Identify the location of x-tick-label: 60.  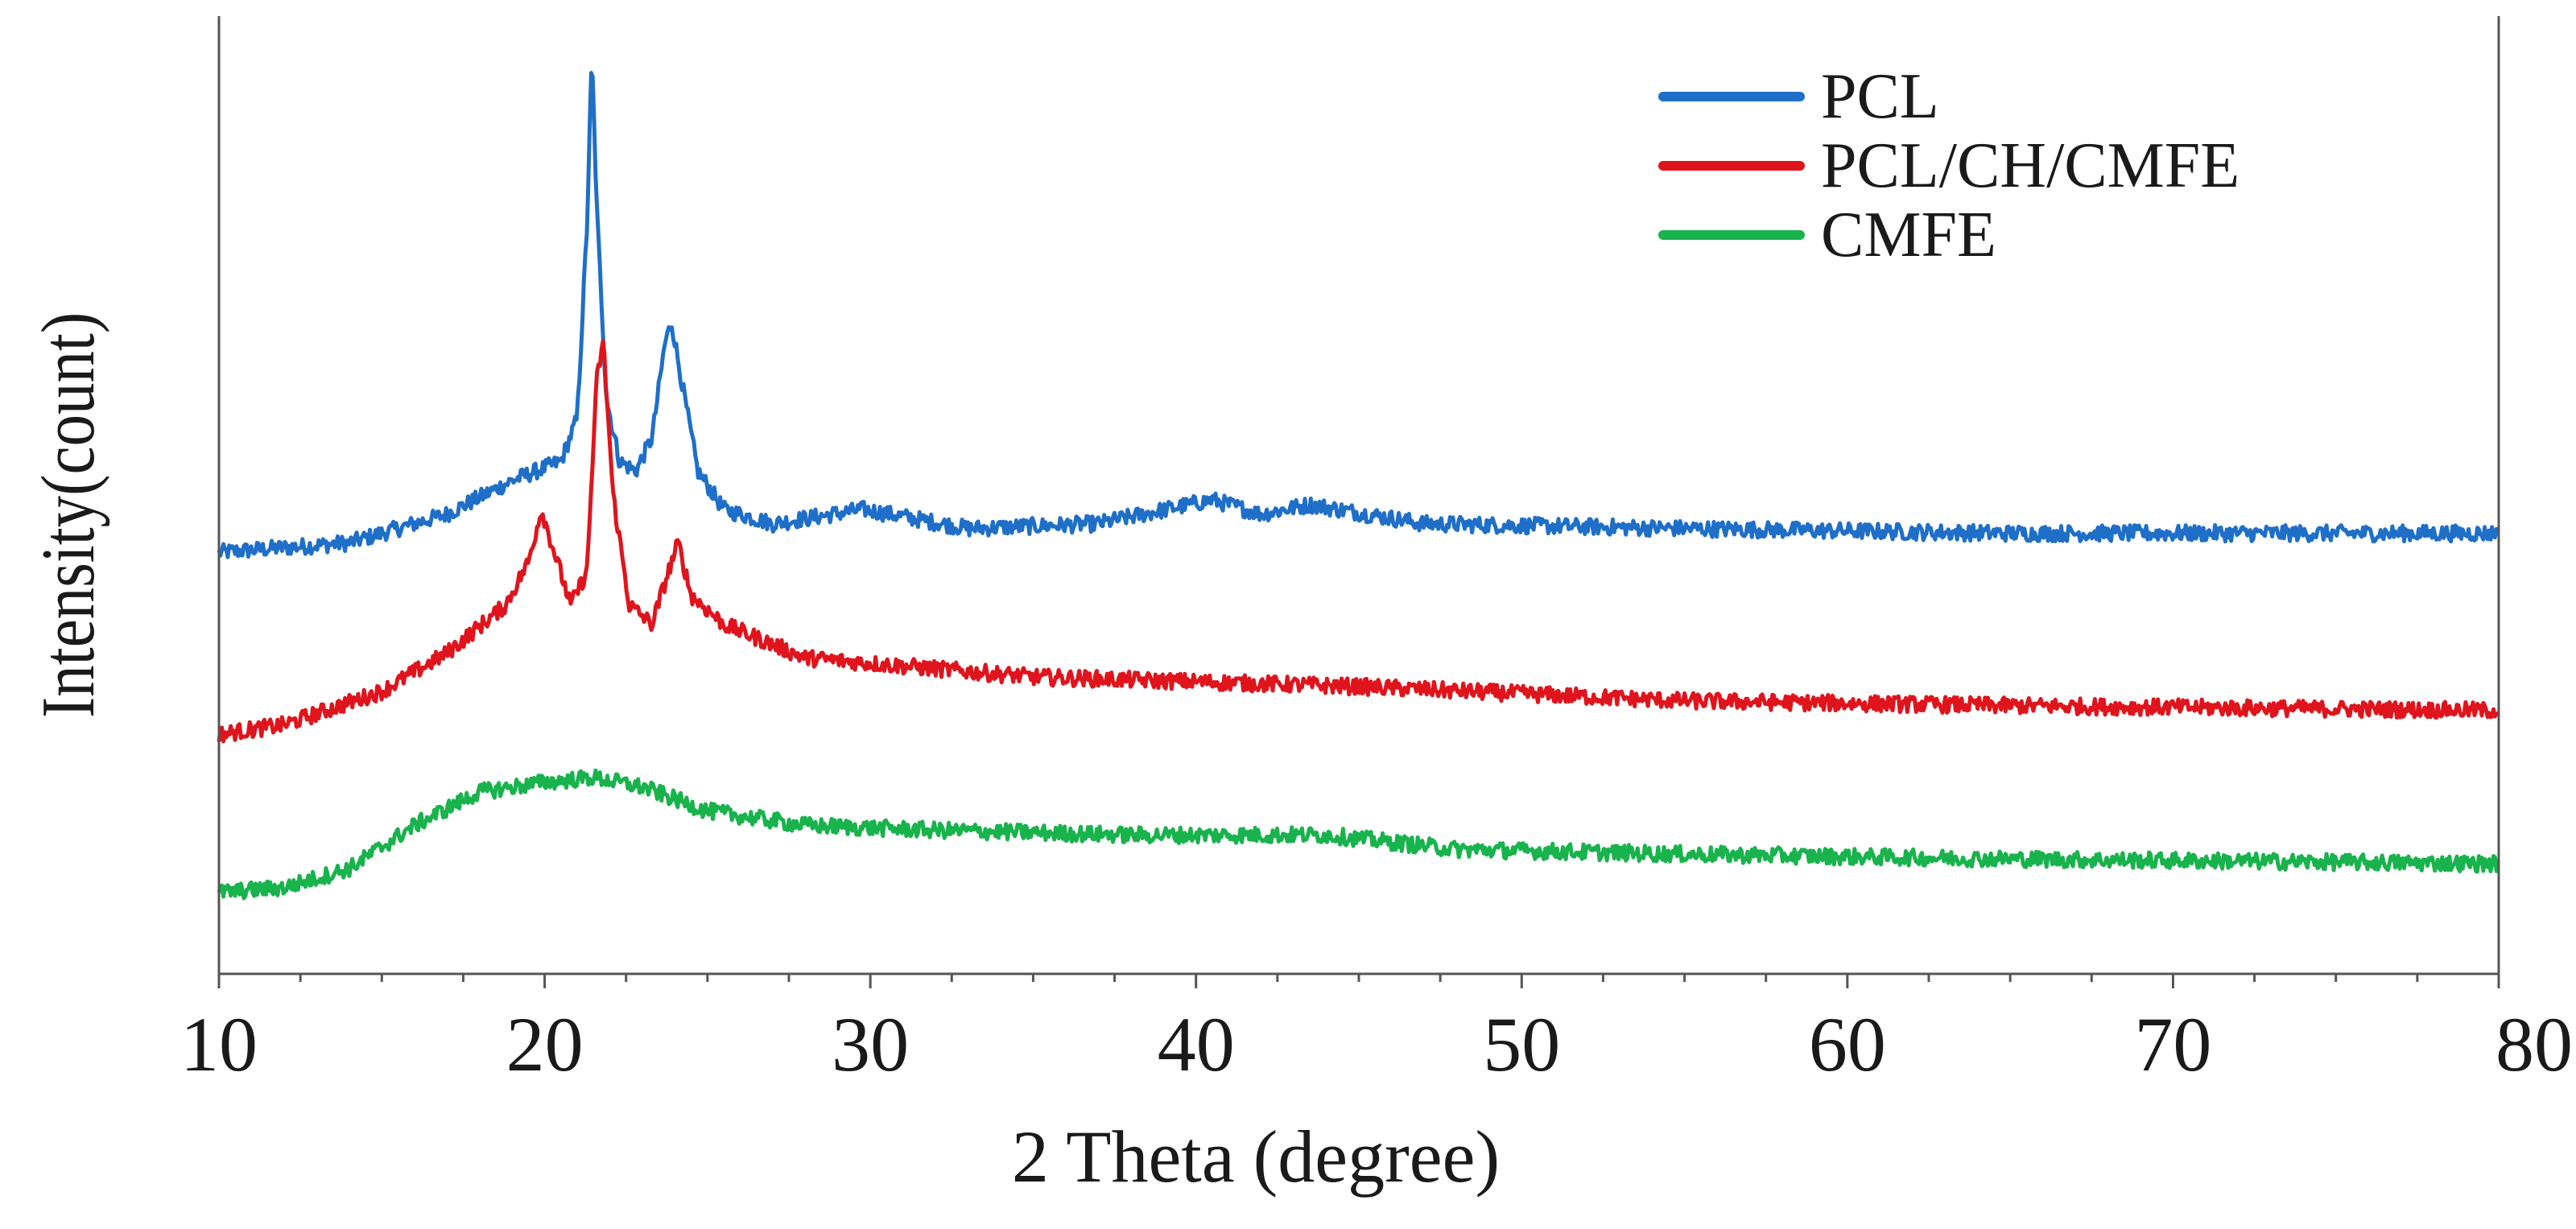
(1848, 1044).